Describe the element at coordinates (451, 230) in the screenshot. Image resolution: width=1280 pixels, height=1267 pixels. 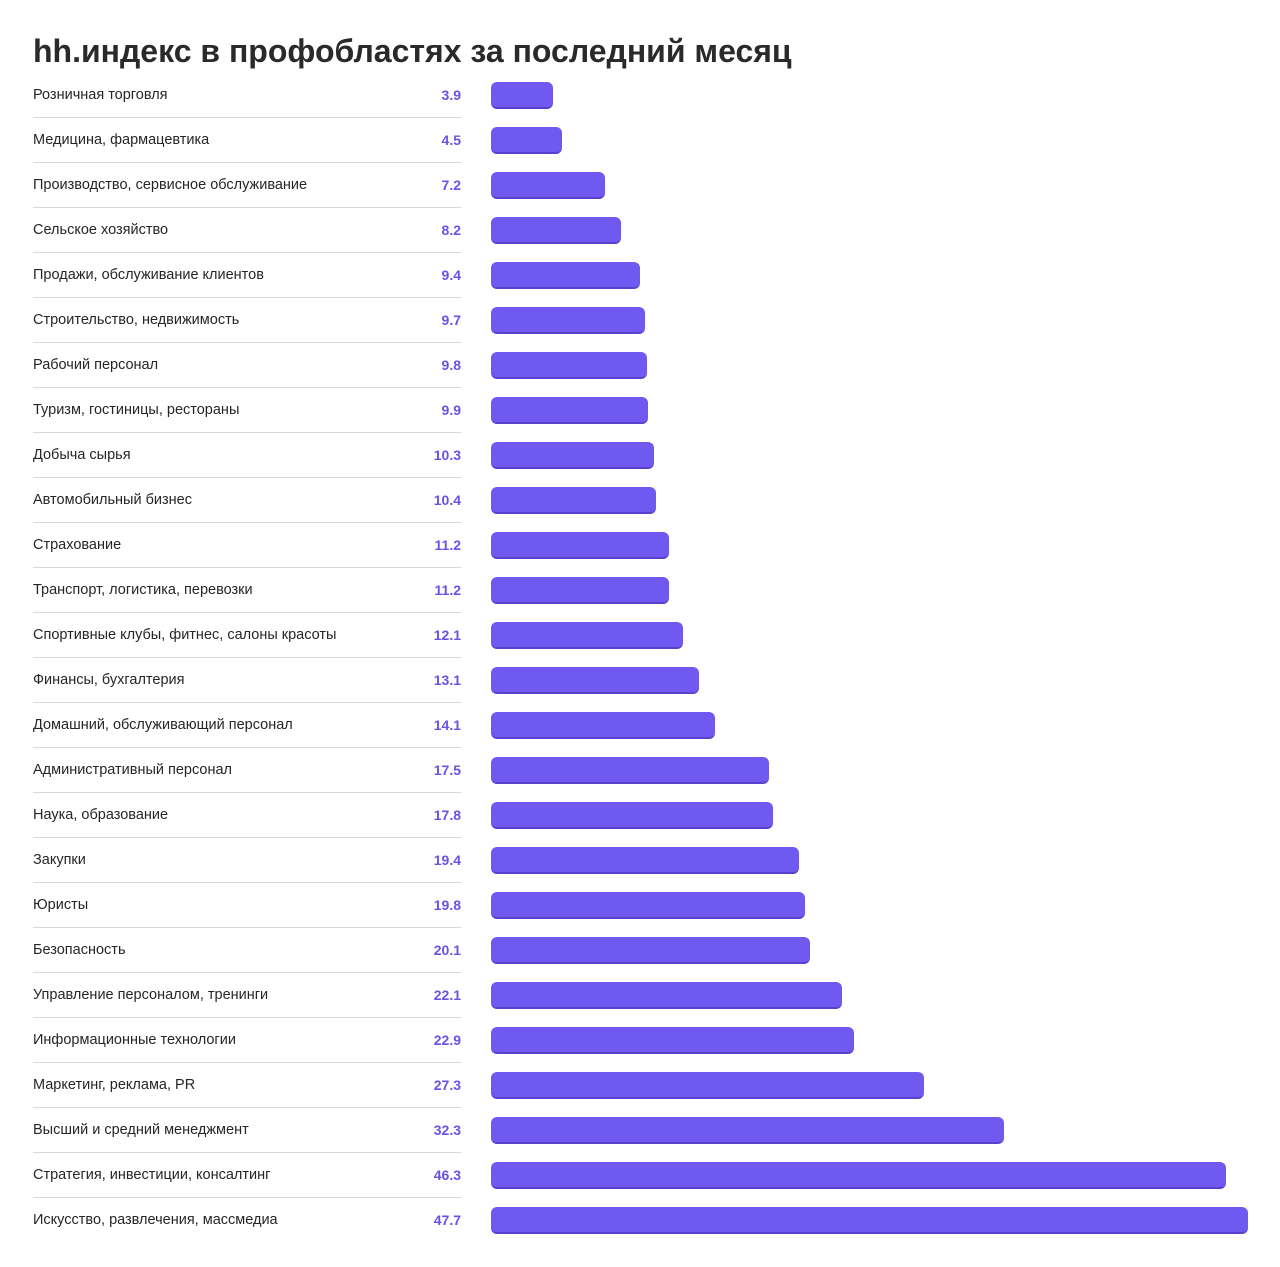
I see `value-label: 8.2` at that location.